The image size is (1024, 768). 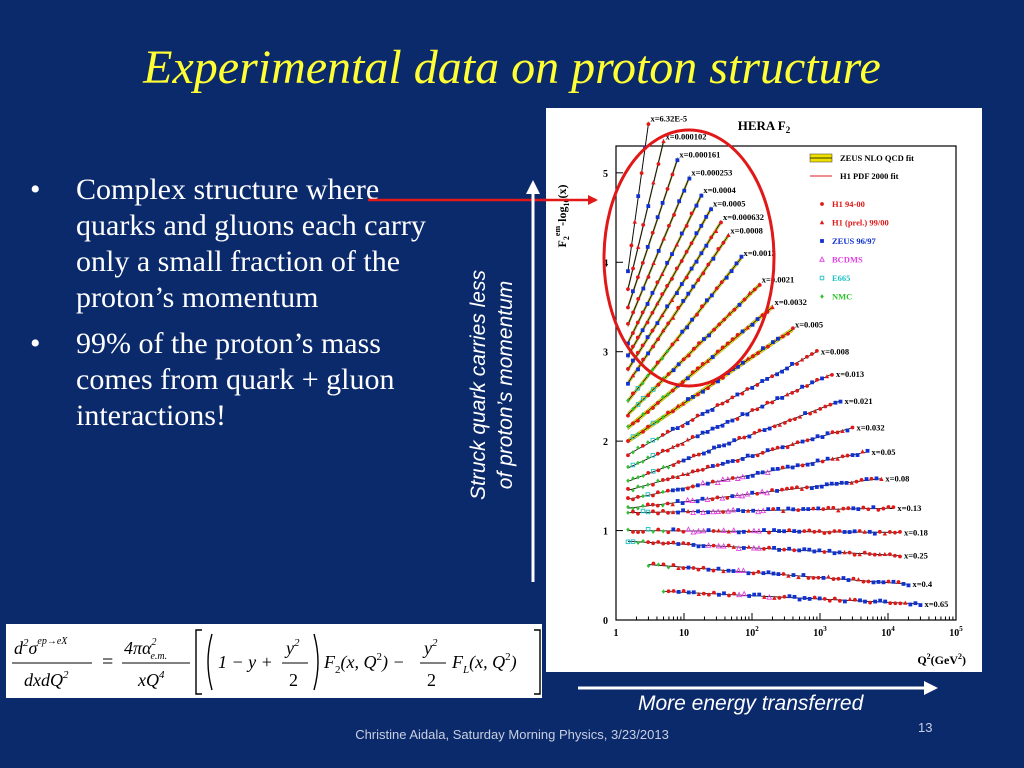 I want to click on series-label: x=0.0004, so click(x=719, y=190).